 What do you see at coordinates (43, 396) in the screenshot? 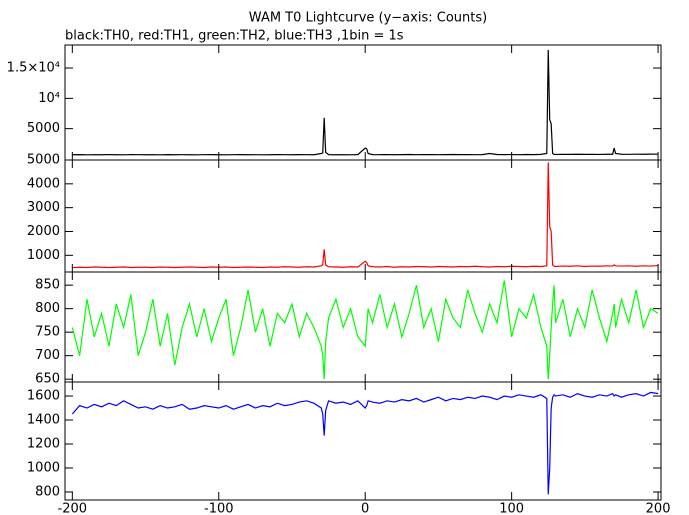
I see `y-tick-label: 1600` at bounding box center [43, 396].